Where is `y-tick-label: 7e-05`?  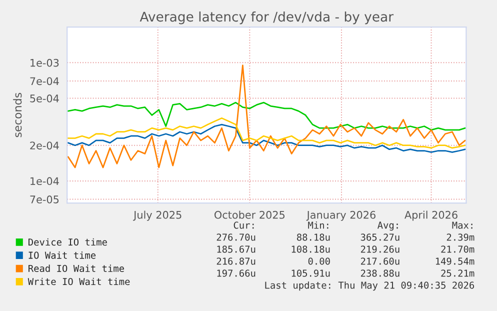 y-tick-label: 7e-05 is located at coordinates (44, 200).